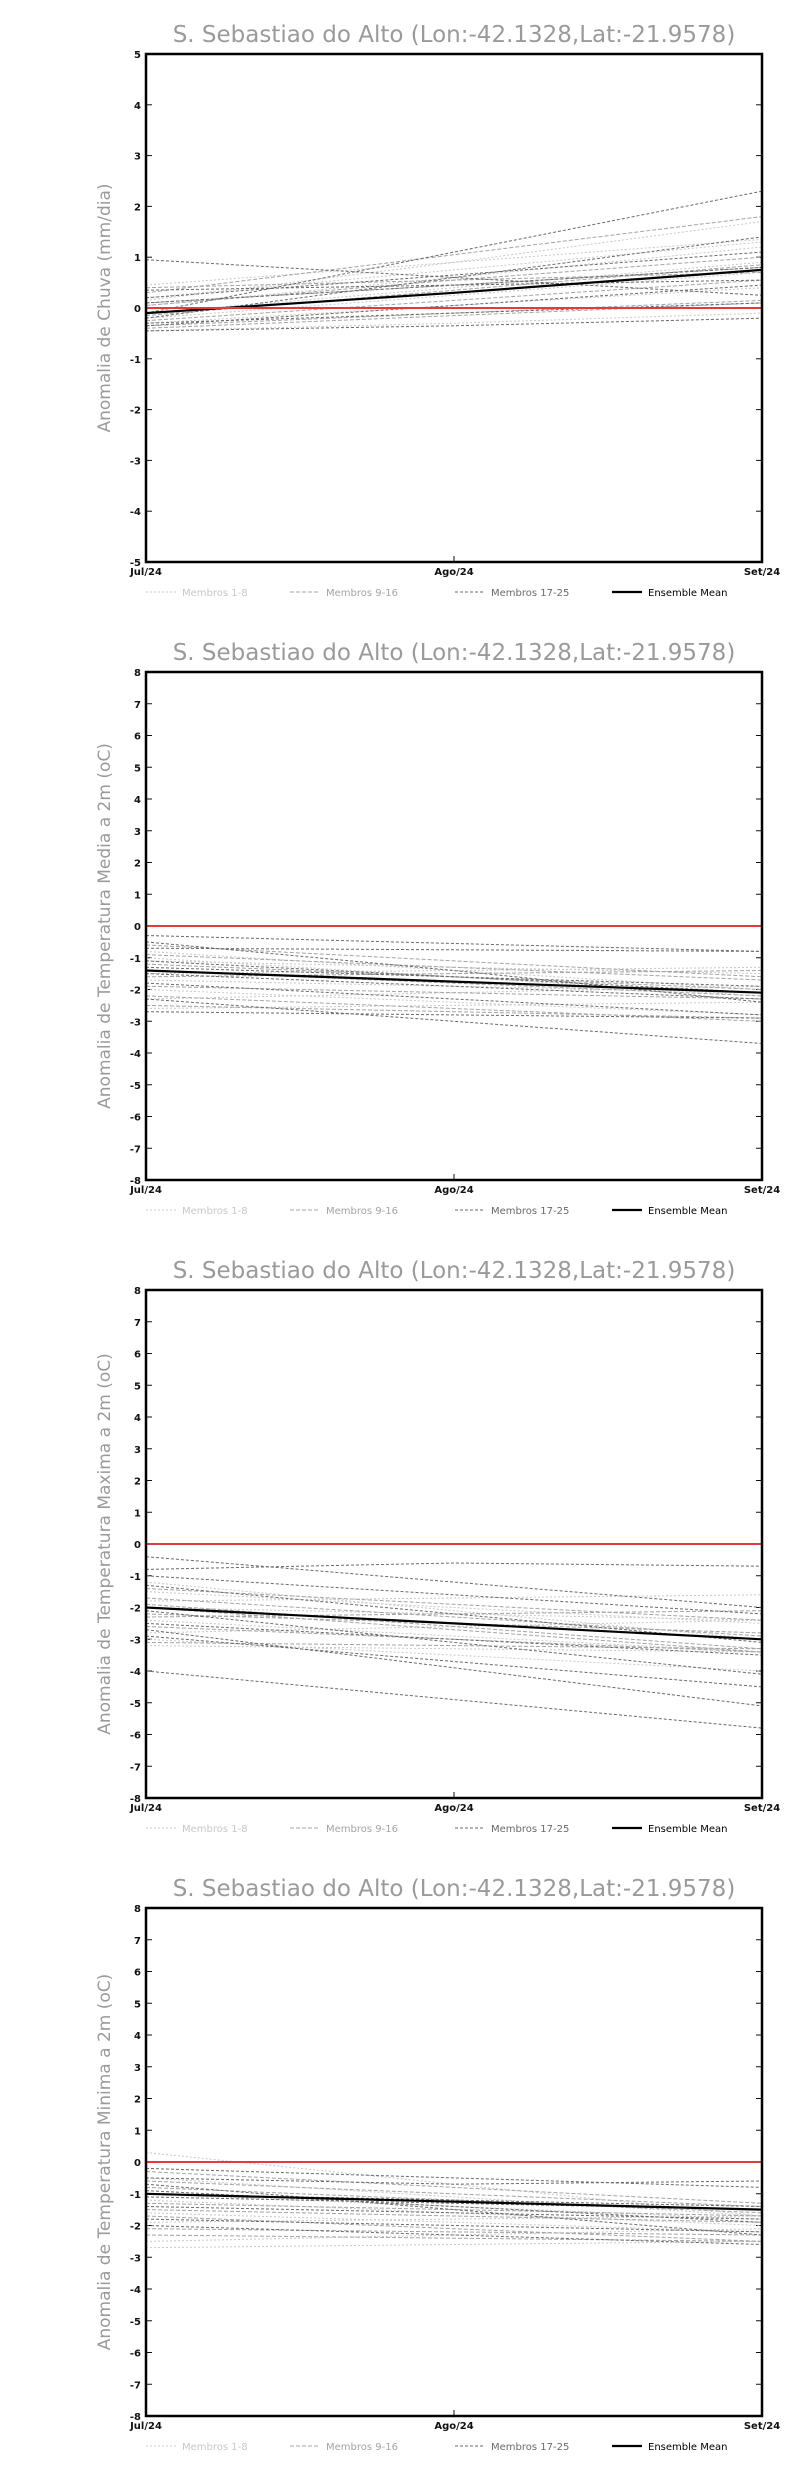 This screenshot has width=800, height=2472. Describe the element at coordinates (105, 1544) in the screenshot. I see `y-axis-label: Anomalia de Temperatura Maxima a 2m (oC)` at that location.